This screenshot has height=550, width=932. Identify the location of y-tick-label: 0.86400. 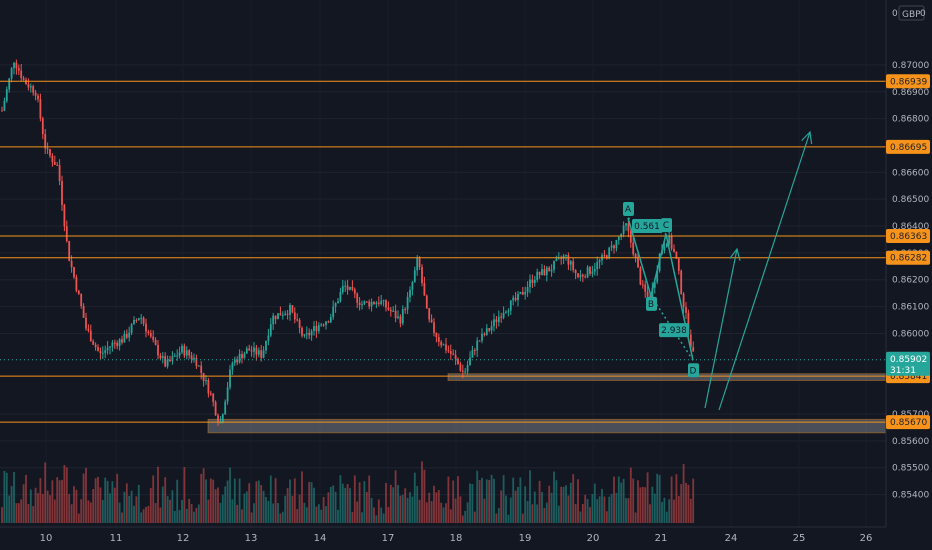
(910, 227).